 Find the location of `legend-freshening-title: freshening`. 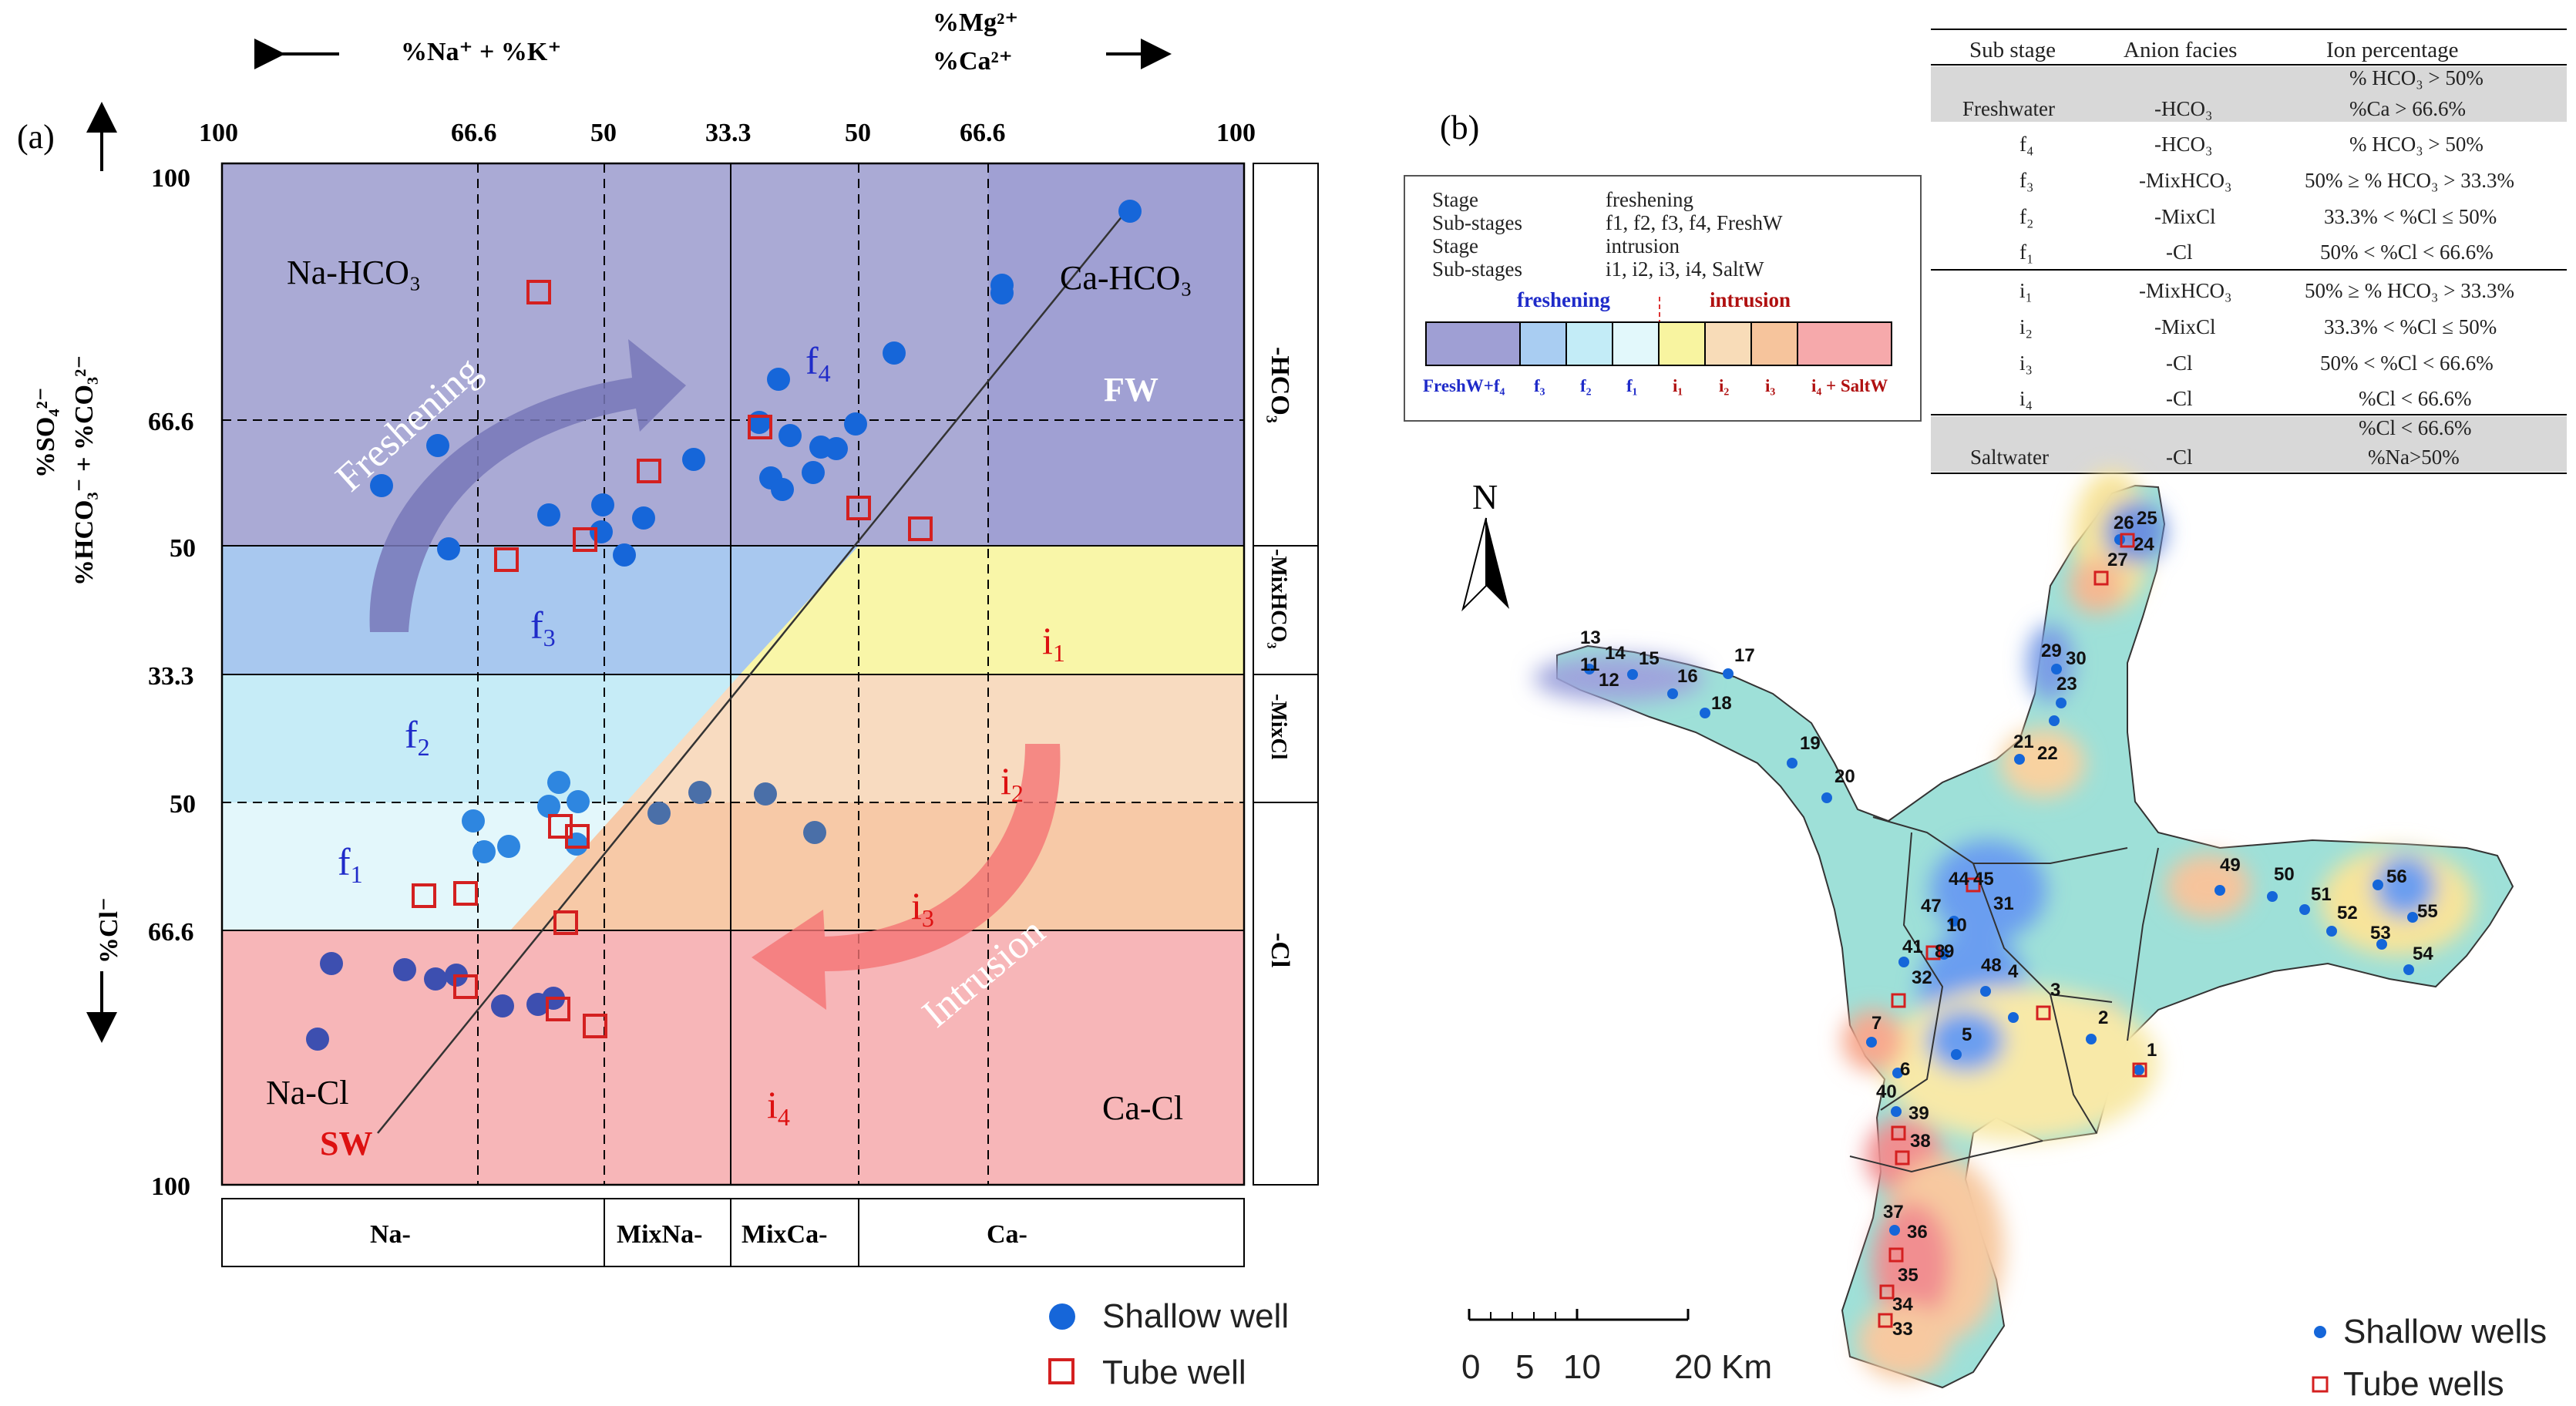

legend-freshening-title: freshening is located at coordinates (1564, 300).